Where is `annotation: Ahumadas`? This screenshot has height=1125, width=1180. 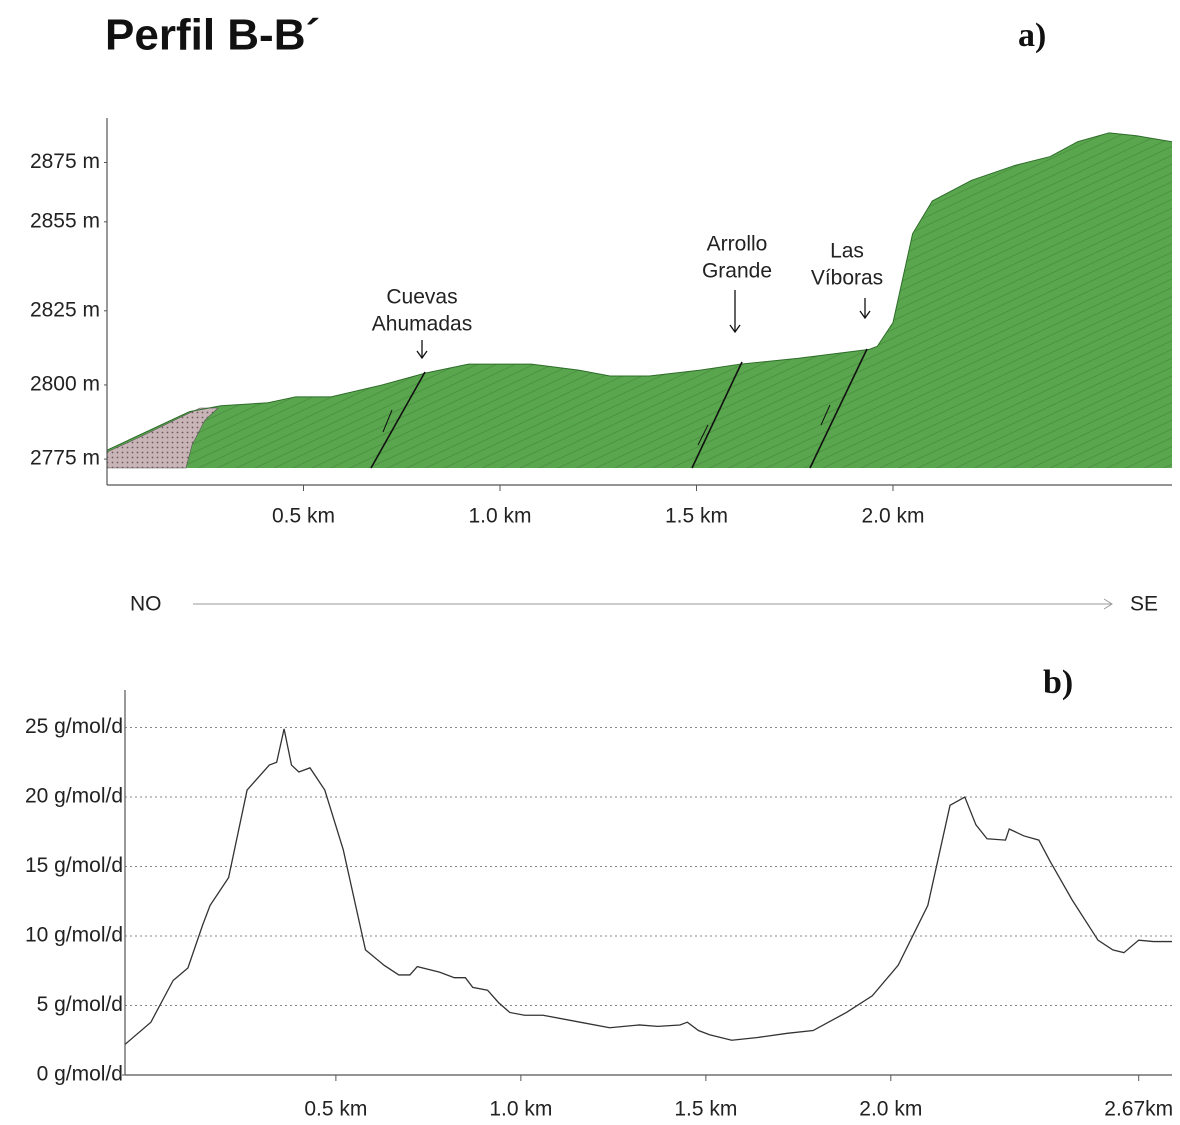 annotation: Ahumadas is located at coordinates (422, 324).